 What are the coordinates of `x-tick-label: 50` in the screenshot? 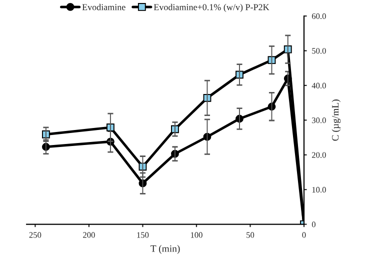 It's located at (250, 235).